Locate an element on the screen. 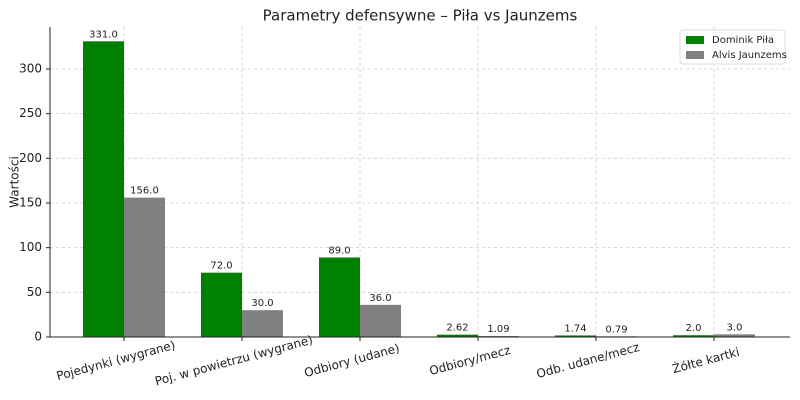 This screenshot has height=400, width=800. legend-label: Alvis Jaunzems is located at coordinates (749, 55).